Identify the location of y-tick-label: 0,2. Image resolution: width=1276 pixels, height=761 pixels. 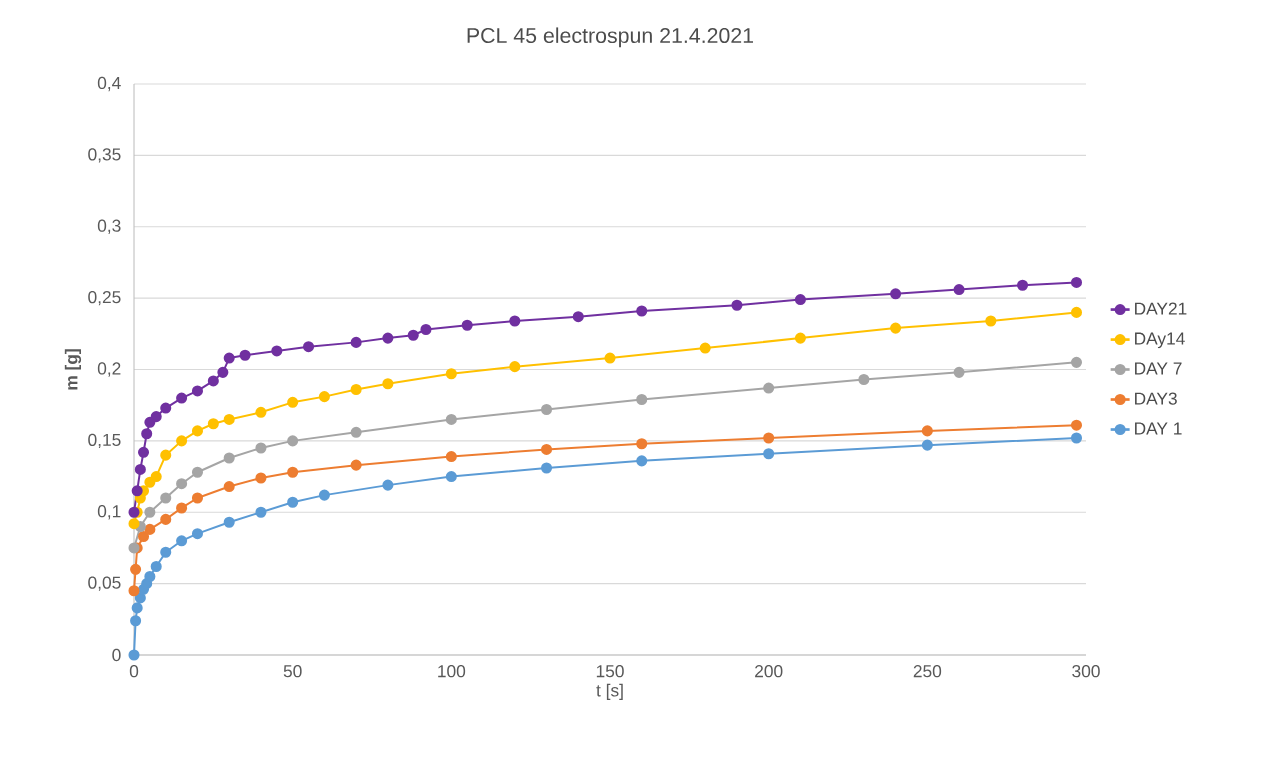
(109, 369).